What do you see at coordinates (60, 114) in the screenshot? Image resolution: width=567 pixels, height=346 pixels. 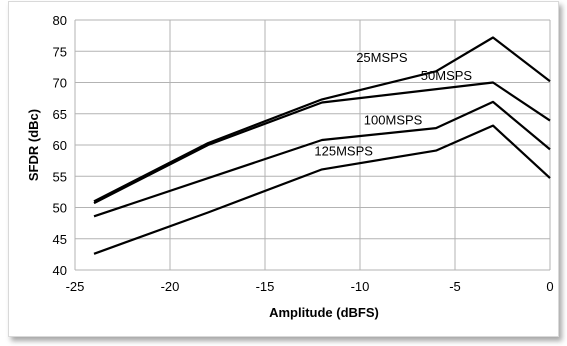 I see `y-tick-label: 65` at bounding box center [60, 114].